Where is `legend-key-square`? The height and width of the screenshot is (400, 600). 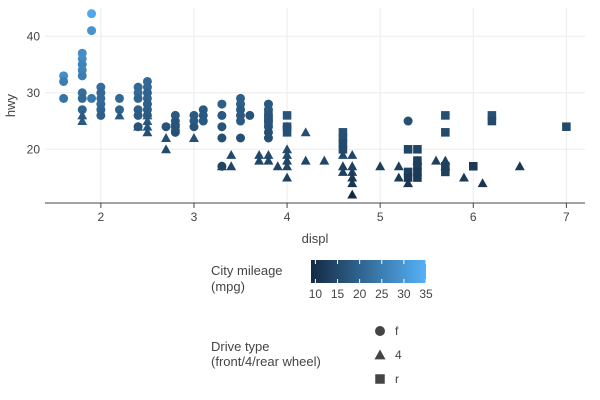
legend-key-square is located at coordinates (380, 379).